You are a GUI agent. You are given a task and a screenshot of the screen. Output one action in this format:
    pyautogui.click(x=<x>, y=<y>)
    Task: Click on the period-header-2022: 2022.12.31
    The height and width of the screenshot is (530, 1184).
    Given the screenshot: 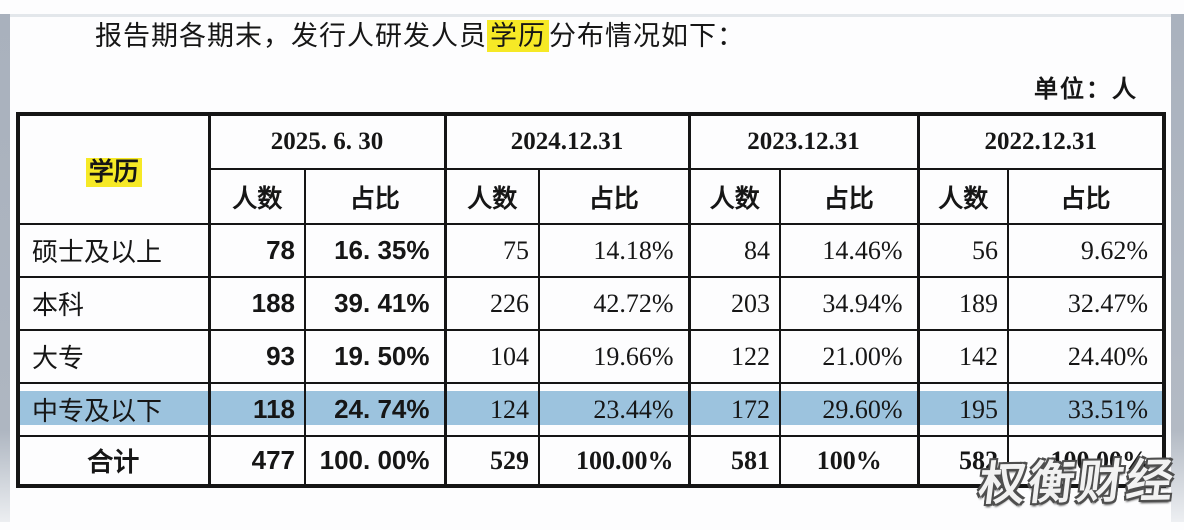 What is the action you would take?
    pyautogui.click(x=1040, y=141)
    